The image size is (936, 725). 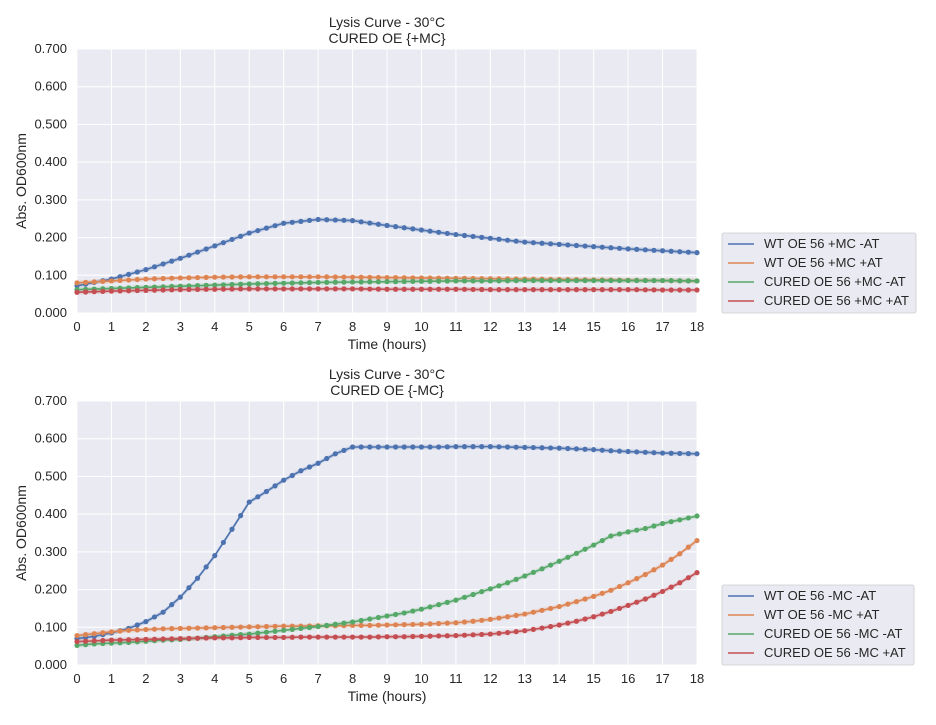 What do you see at coordinates (50, 664) in the screenshot?
I see `y-tick-label: 0.000` at bounding box center [50, 664].